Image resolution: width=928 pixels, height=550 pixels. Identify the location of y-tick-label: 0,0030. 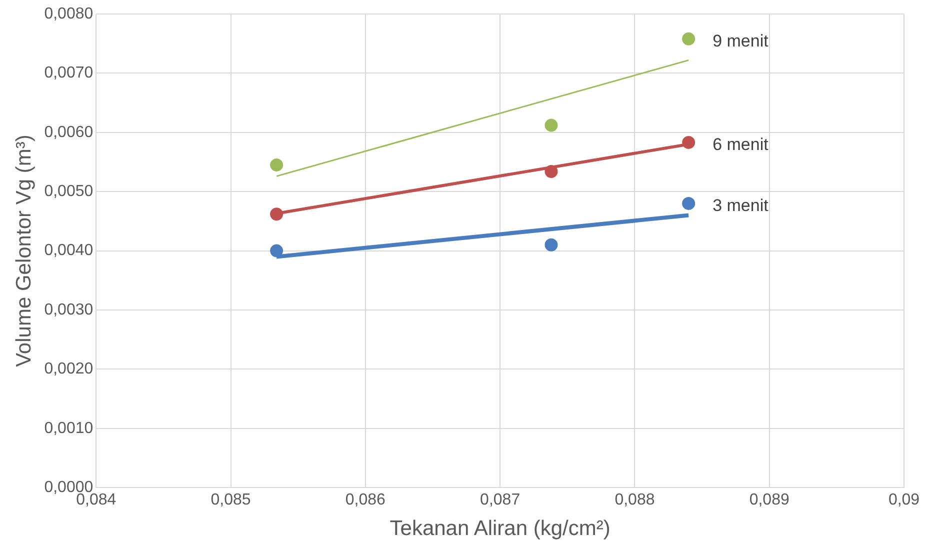
(69, 309).